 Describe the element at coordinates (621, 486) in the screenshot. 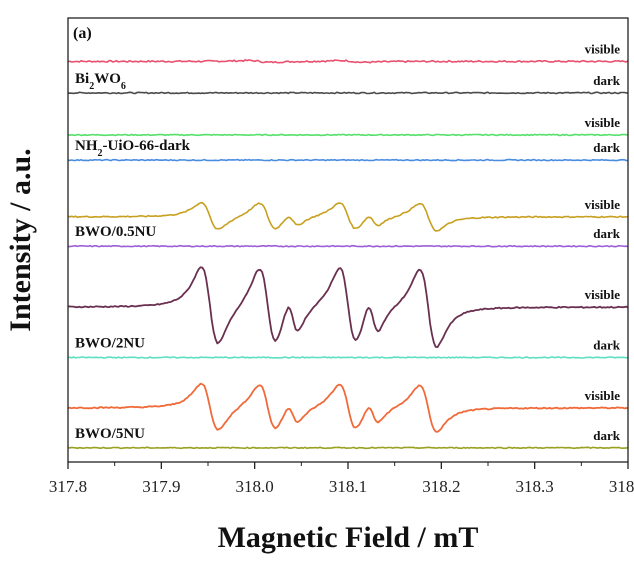

I see `x-tick-label: 318.4` at that location.